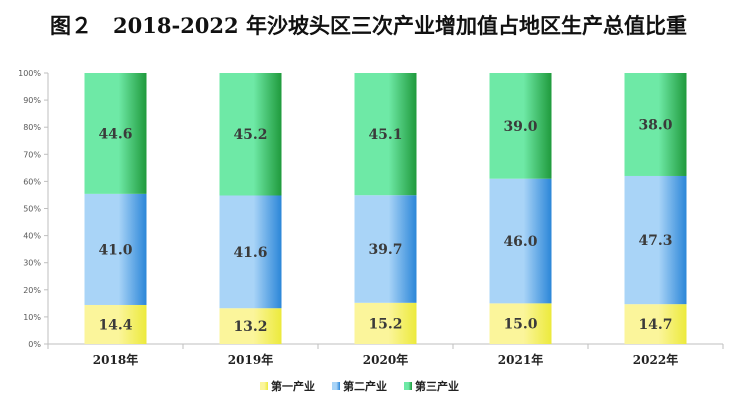 This screenshot has width=737, height=405. What do you see at coordinates (115, 359) in the screenshot?
I see `x-tick-label: 2018年` at bounding box center [115, 359].